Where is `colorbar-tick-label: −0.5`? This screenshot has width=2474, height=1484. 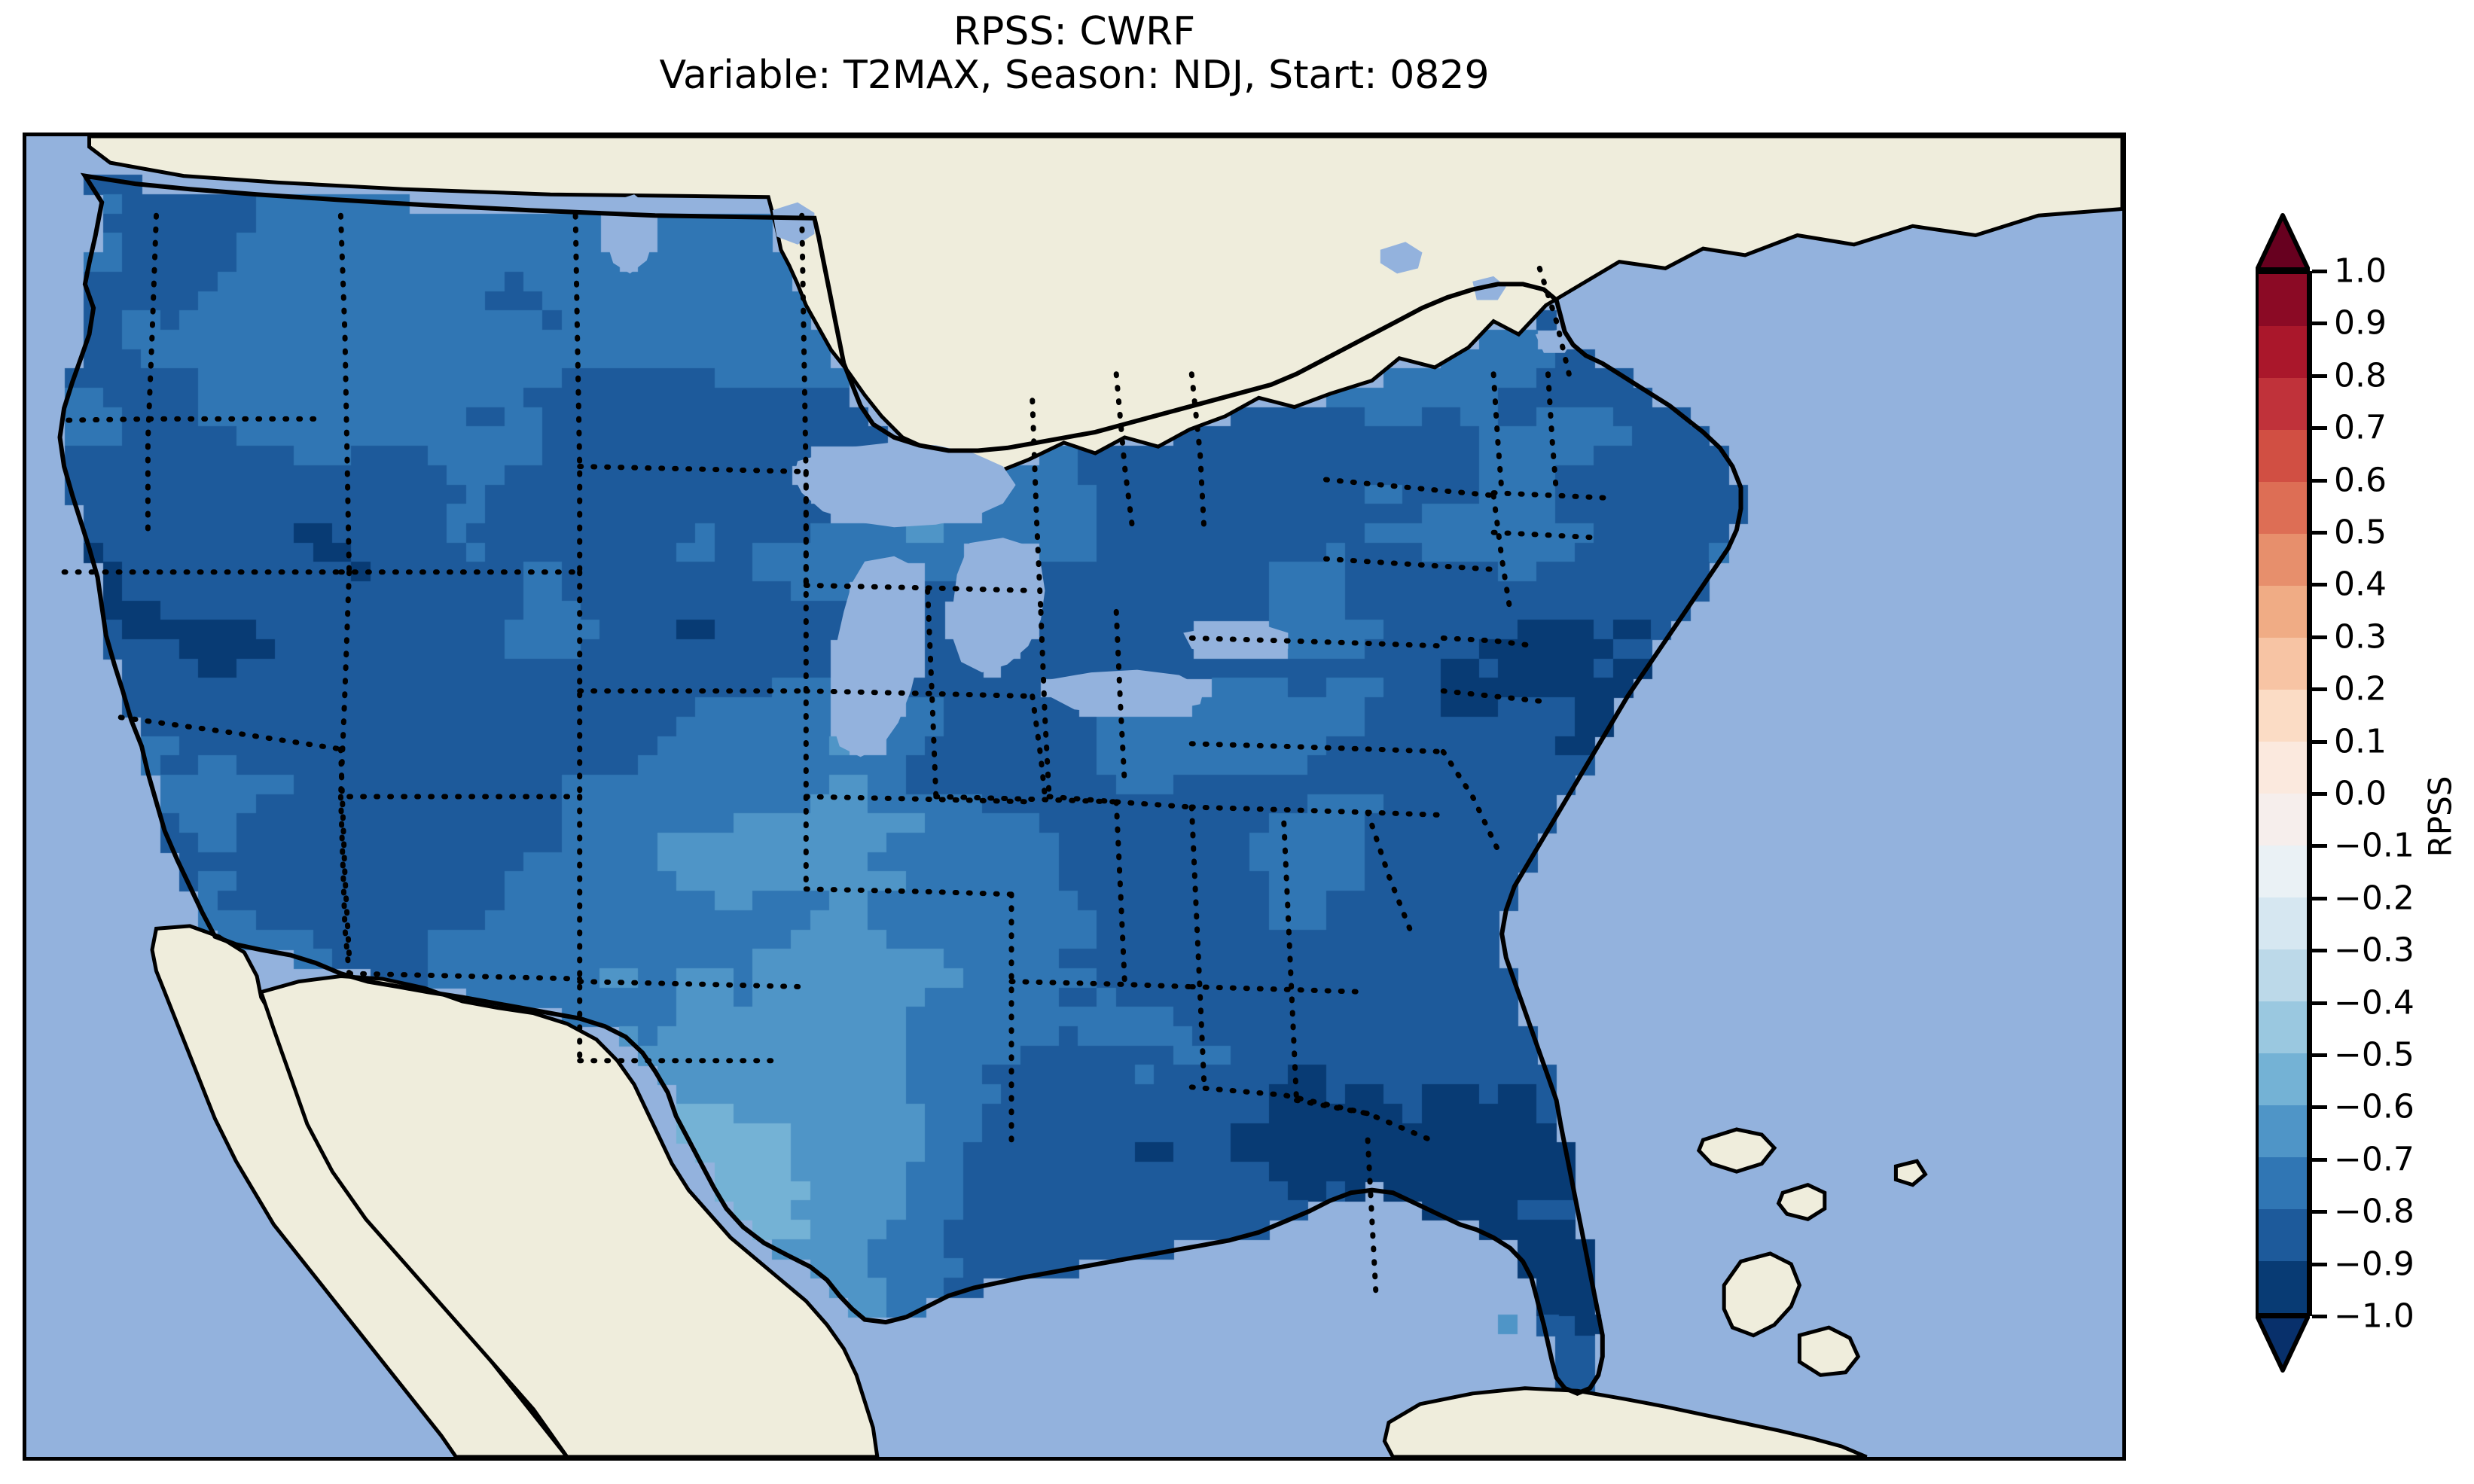 colorbar-tick-label: −0.5 is located at coordinates (2374, 1054).